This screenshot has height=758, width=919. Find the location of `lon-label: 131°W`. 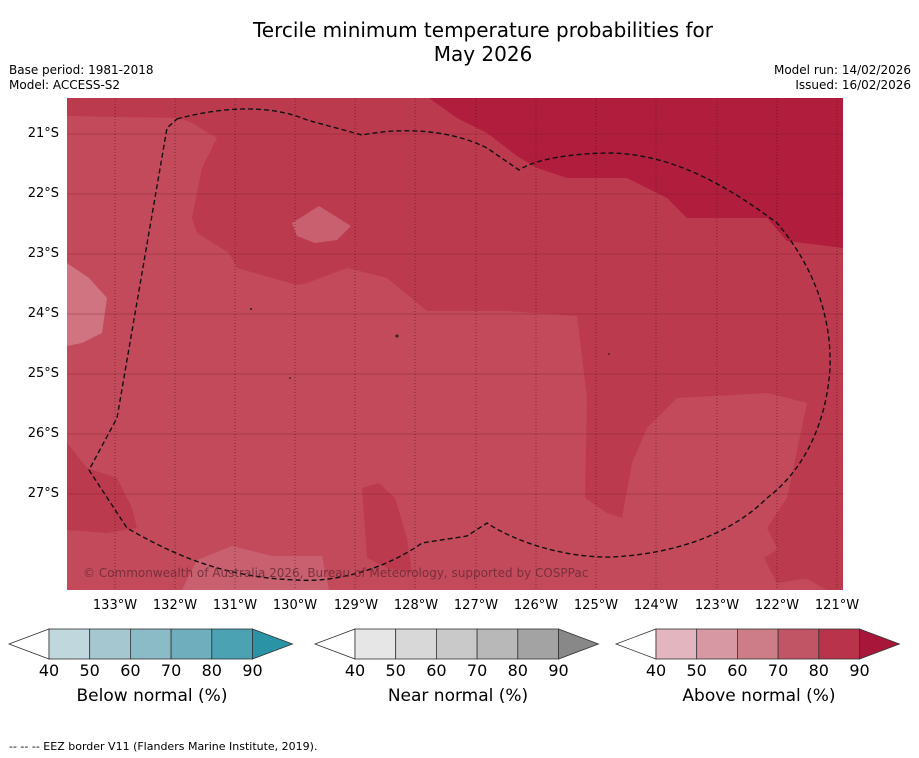

lon-label: 131°W is located at coordinates (235, 605).